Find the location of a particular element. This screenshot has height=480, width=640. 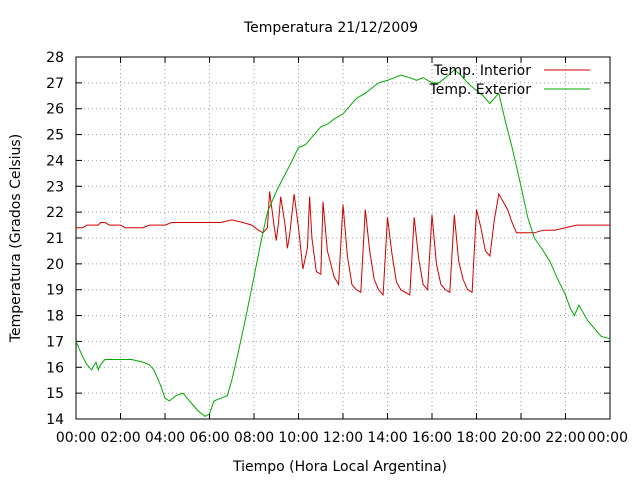

y-tick-label: 24 is located at coordinates (55, 161).